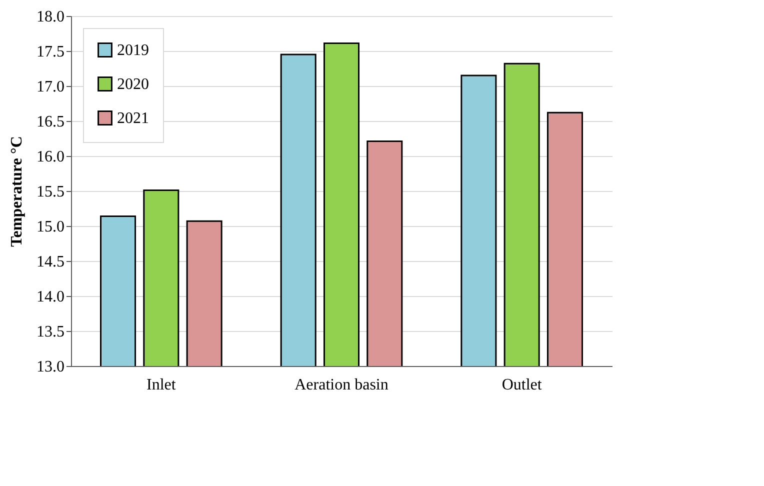 This screenshot has height=486, width=764. Describe the element at coordinates (50, 87) in the screenshot. I see `y-tick-label: 17.0` at that location.